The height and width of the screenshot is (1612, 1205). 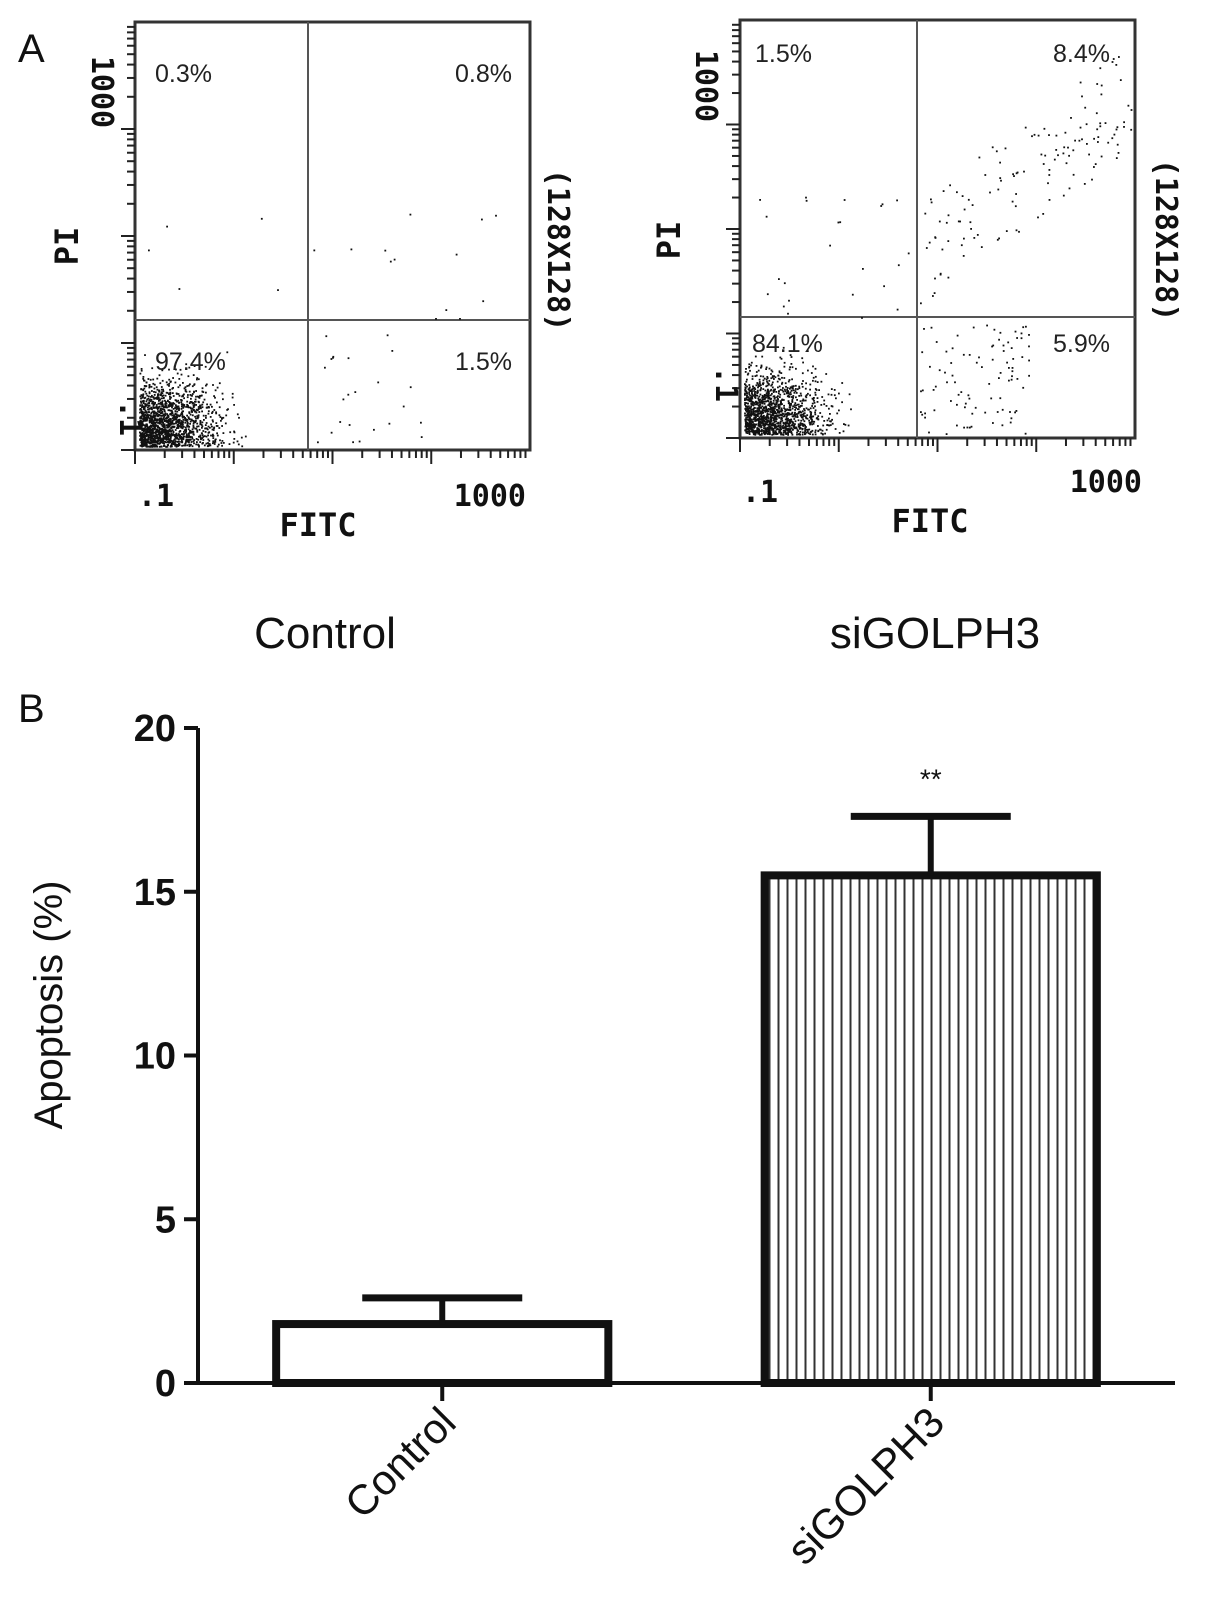 What do you see at coordinates (787, 344) in the screenshot?
I see `quadrant-lower-left: 84.1%` at bounding box center [787, 344].